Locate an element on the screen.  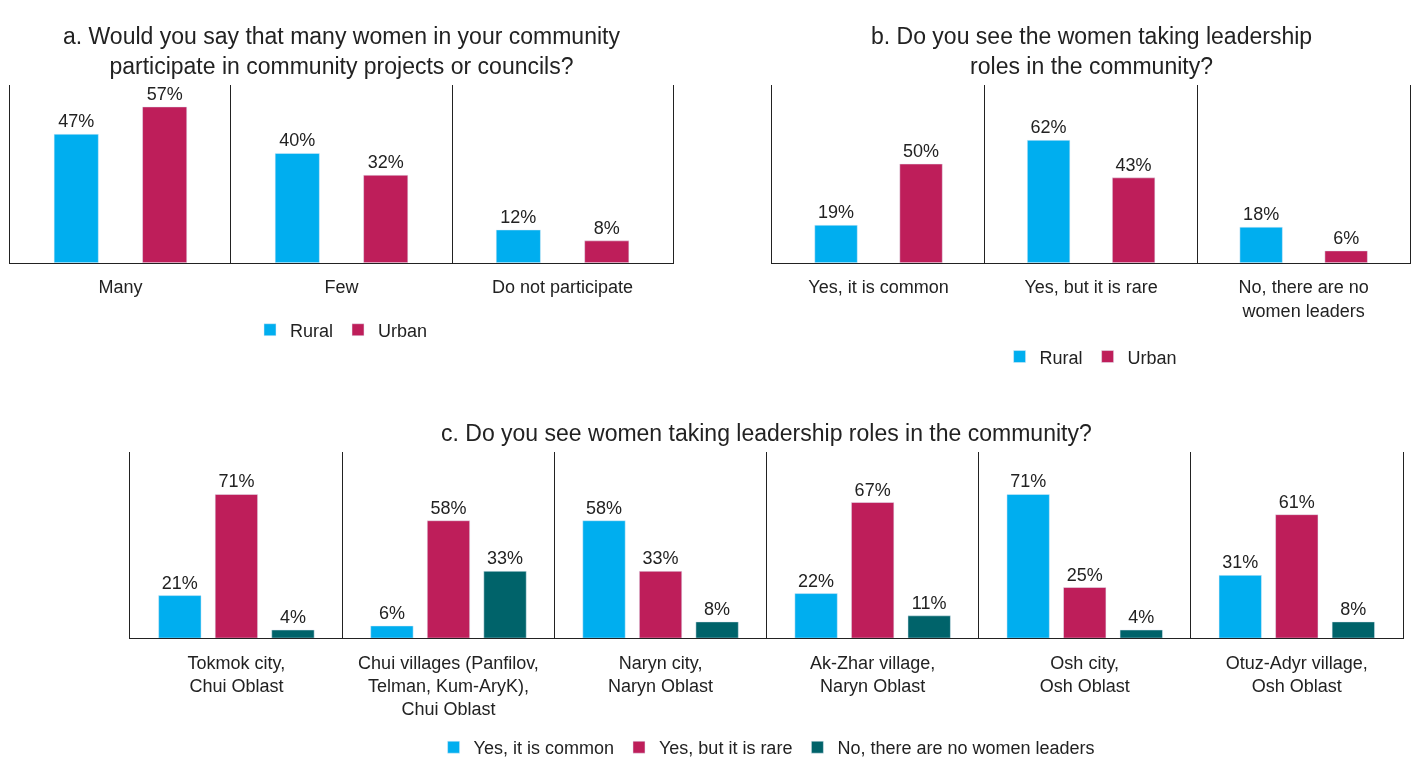
data-label: 67% is located at coordinates (872, 489).